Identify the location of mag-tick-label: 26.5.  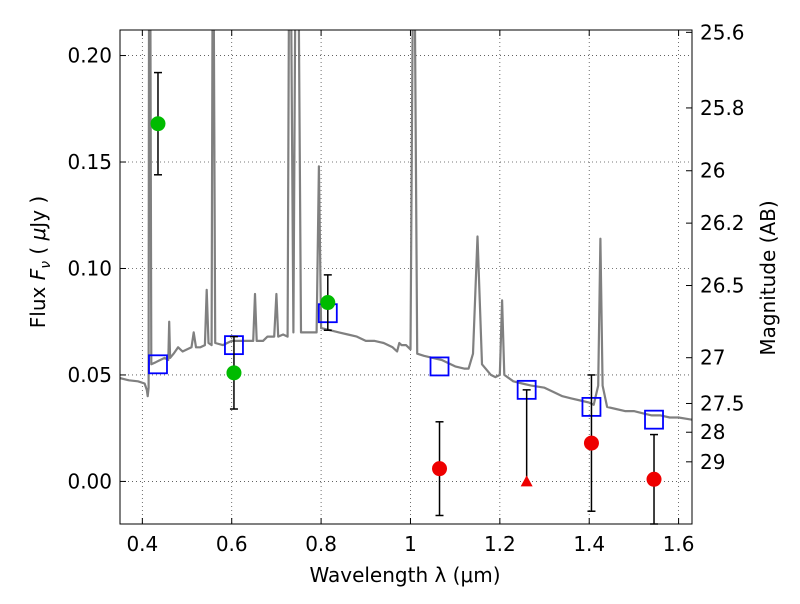
(722, 286).